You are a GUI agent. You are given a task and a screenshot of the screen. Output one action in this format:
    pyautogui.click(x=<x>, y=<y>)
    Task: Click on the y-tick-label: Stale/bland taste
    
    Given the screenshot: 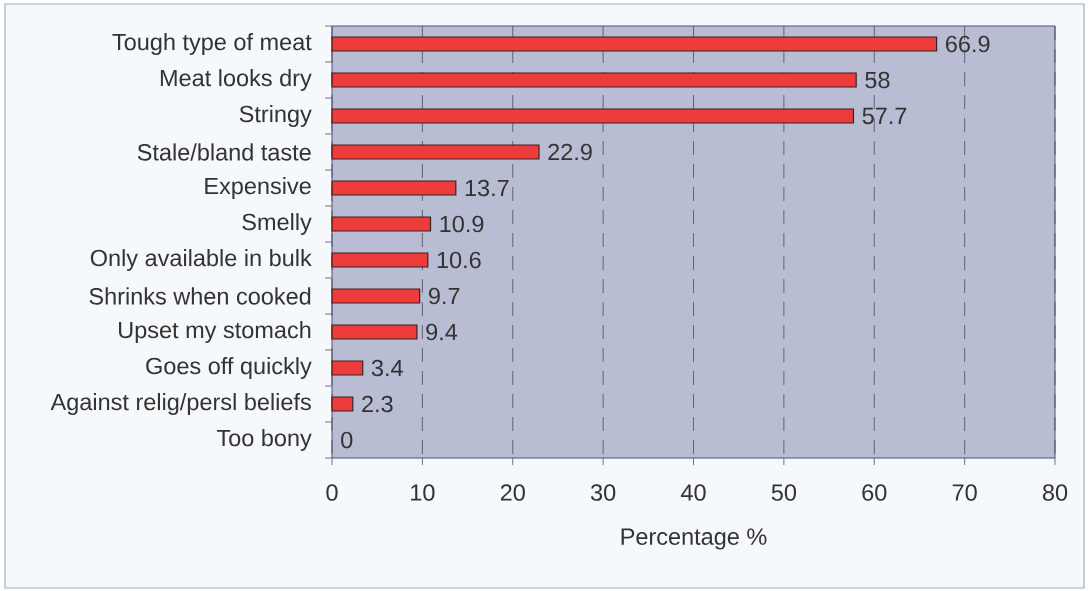 What is the action you would take?
    pyautogui.click(x=224, y=152)
    